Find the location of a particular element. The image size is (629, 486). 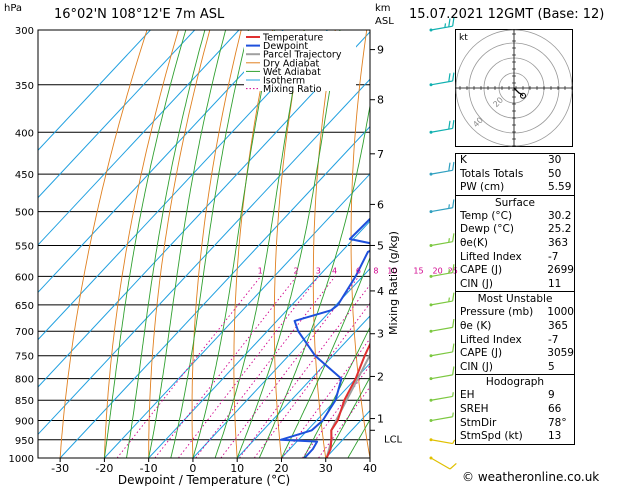

index-label: K is located at coordinates (463, 160).